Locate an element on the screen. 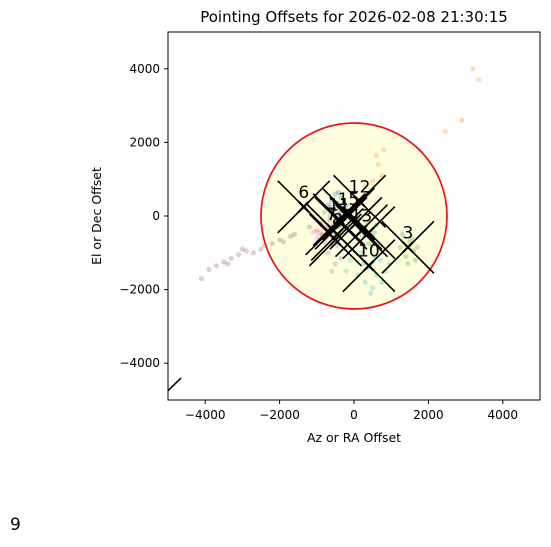  y-tick-label: −2000 is located at coordinates (139, 290).